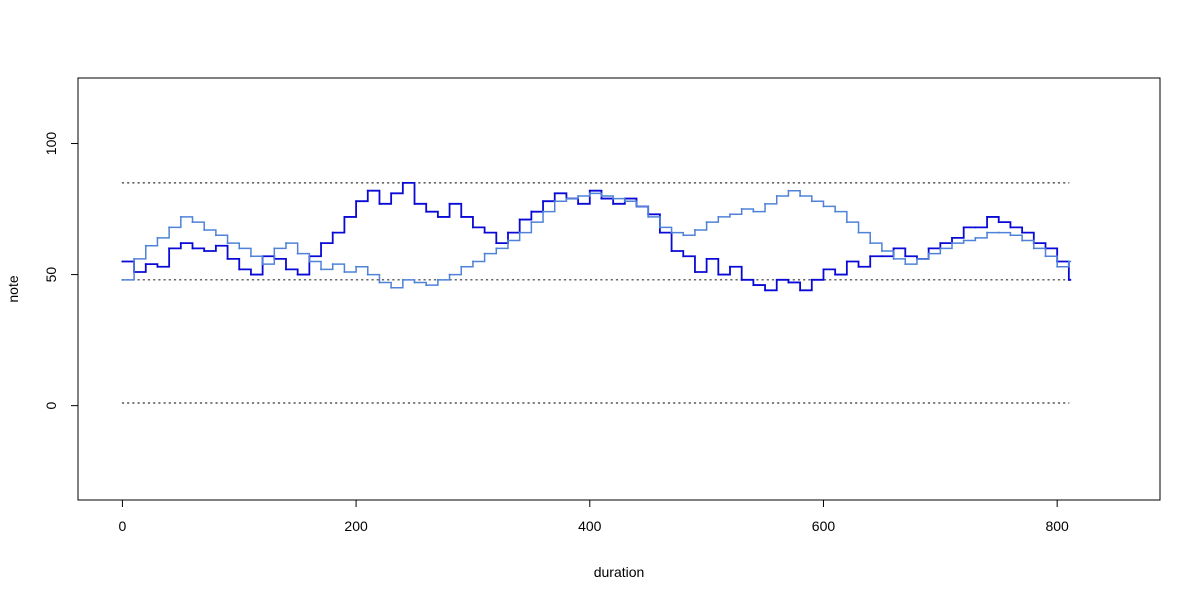 This screenshot has height=600, width=1200. What do you see at coordinates (51, 406) in the screenshot?
I see `y-tick-label: 0` at bounding box center [51, 406].